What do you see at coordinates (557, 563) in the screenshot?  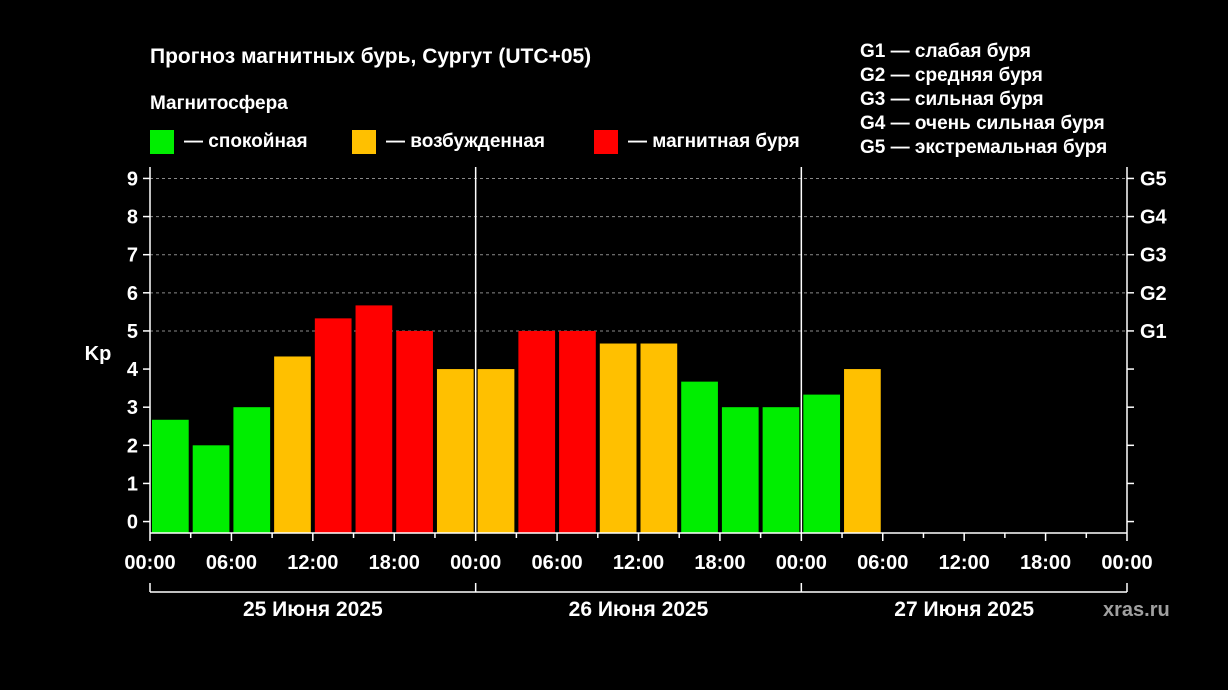 I see `x-tick-label-5: 06:00` at bounding box center [557, 563].